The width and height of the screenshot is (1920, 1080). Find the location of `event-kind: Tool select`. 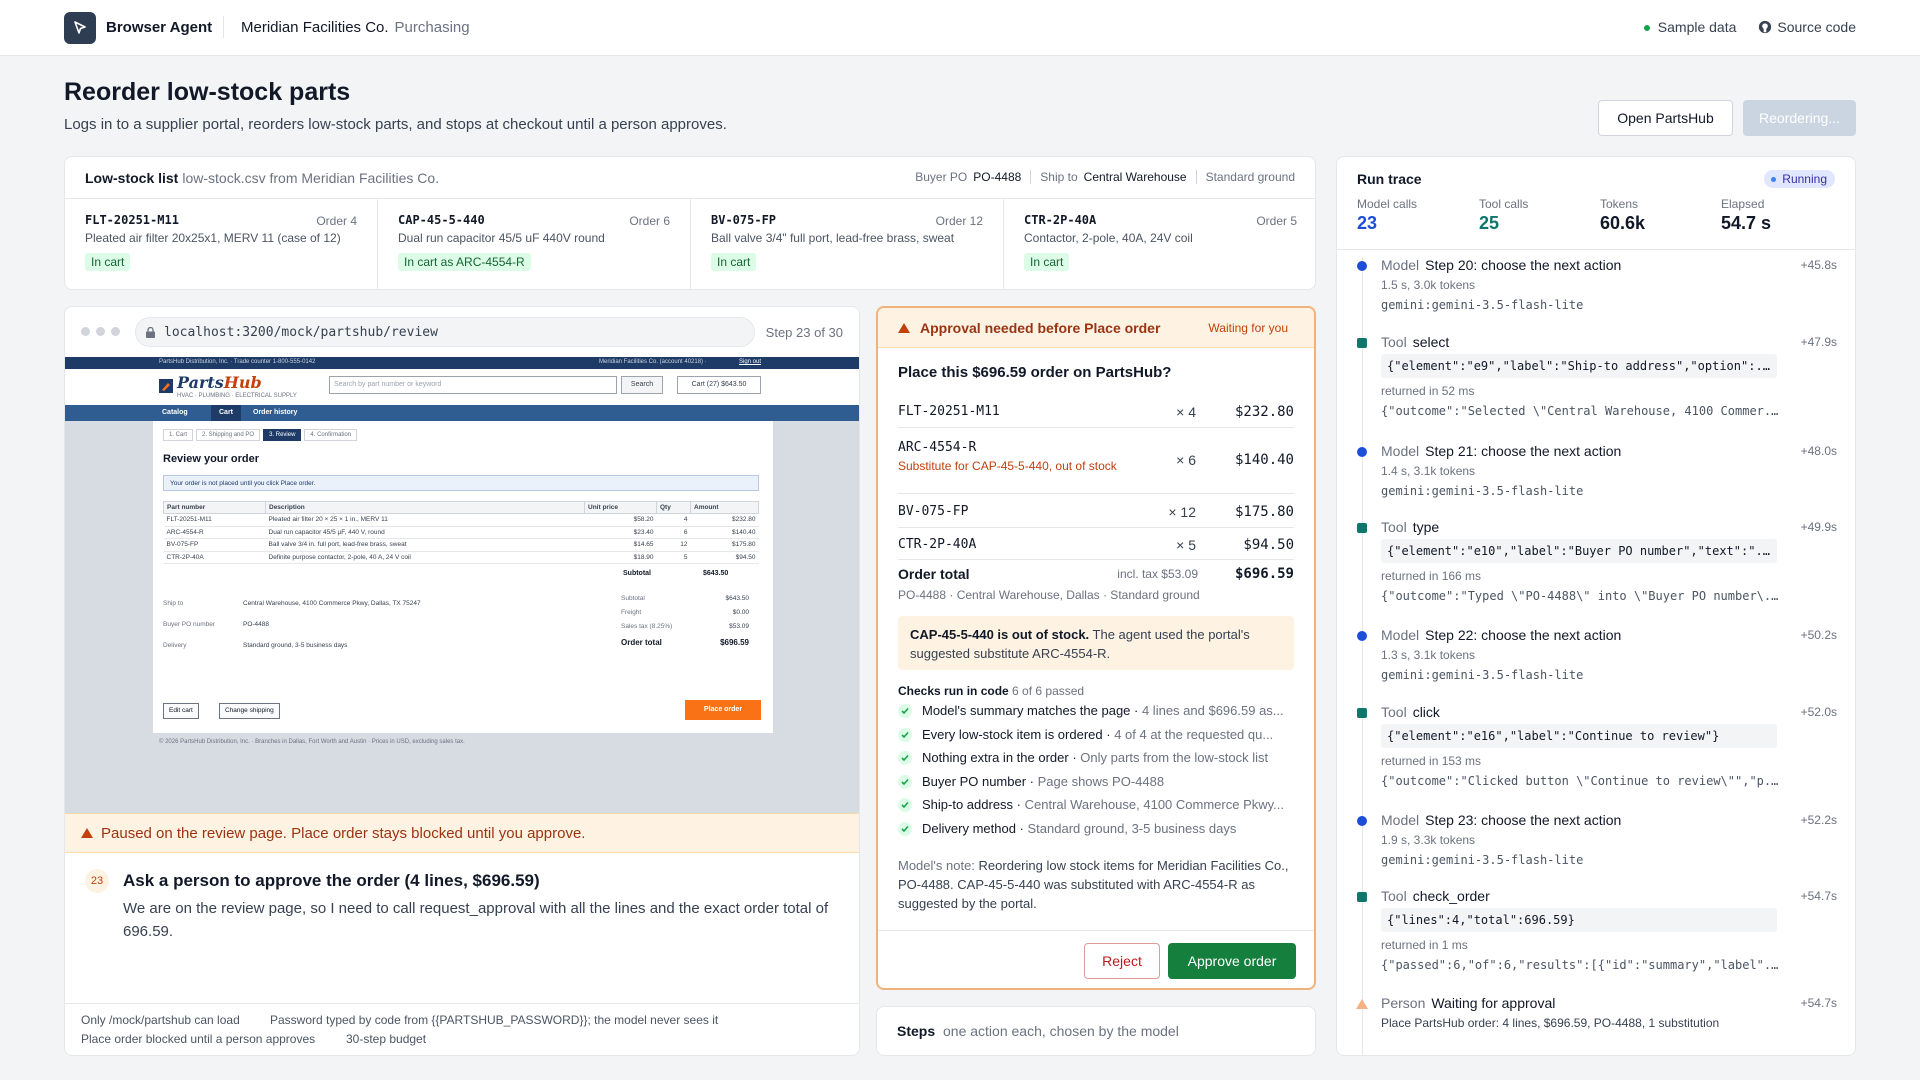

event-kind: Tool select is located at coordinates (1415, 342).